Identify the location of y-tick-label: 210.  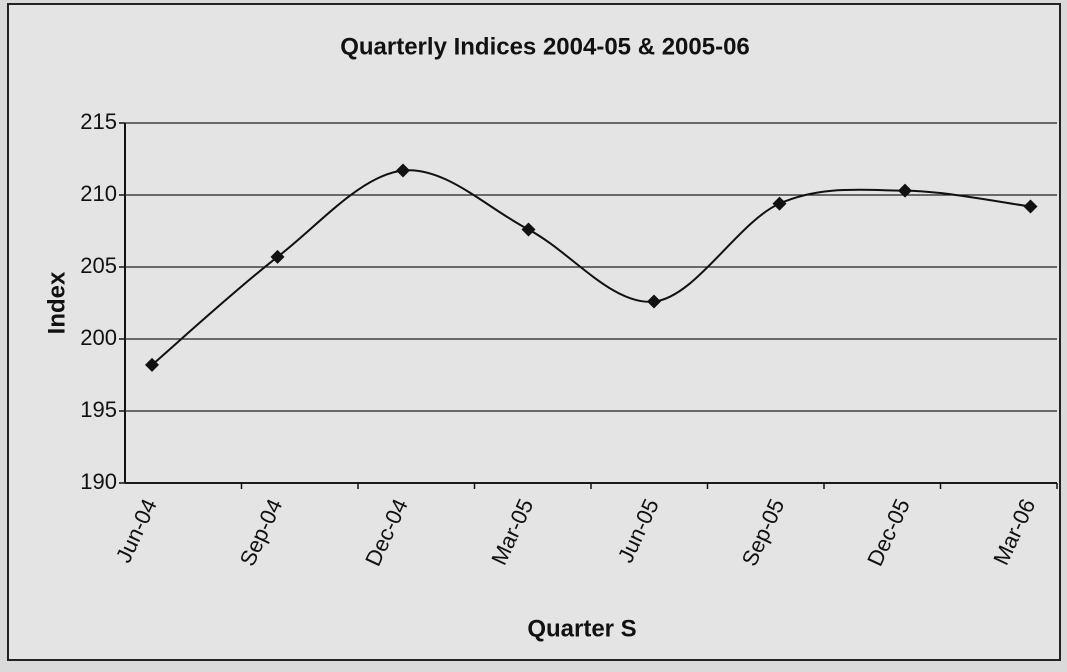
(98, 193).